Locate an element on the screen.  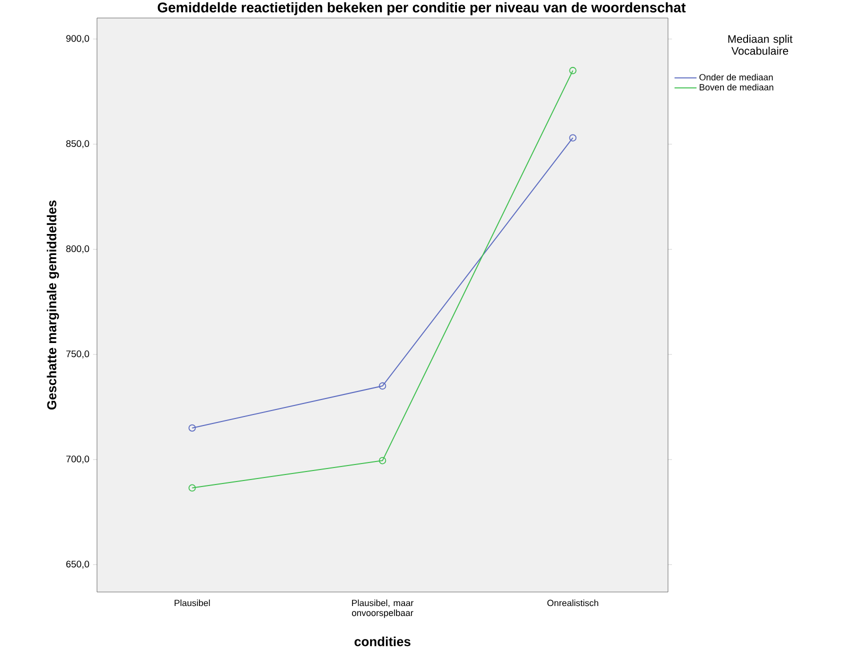
legend-label: Boven de mediaan is located at coordinates (737, 87).